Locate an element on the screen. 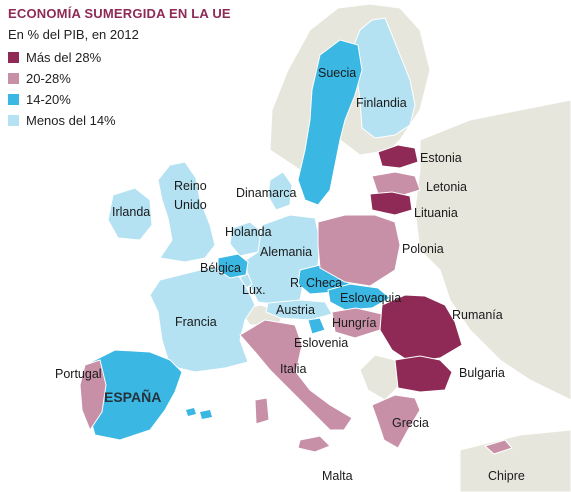  label-reino-unido-1: Reino is located at coordinates (190, 186).